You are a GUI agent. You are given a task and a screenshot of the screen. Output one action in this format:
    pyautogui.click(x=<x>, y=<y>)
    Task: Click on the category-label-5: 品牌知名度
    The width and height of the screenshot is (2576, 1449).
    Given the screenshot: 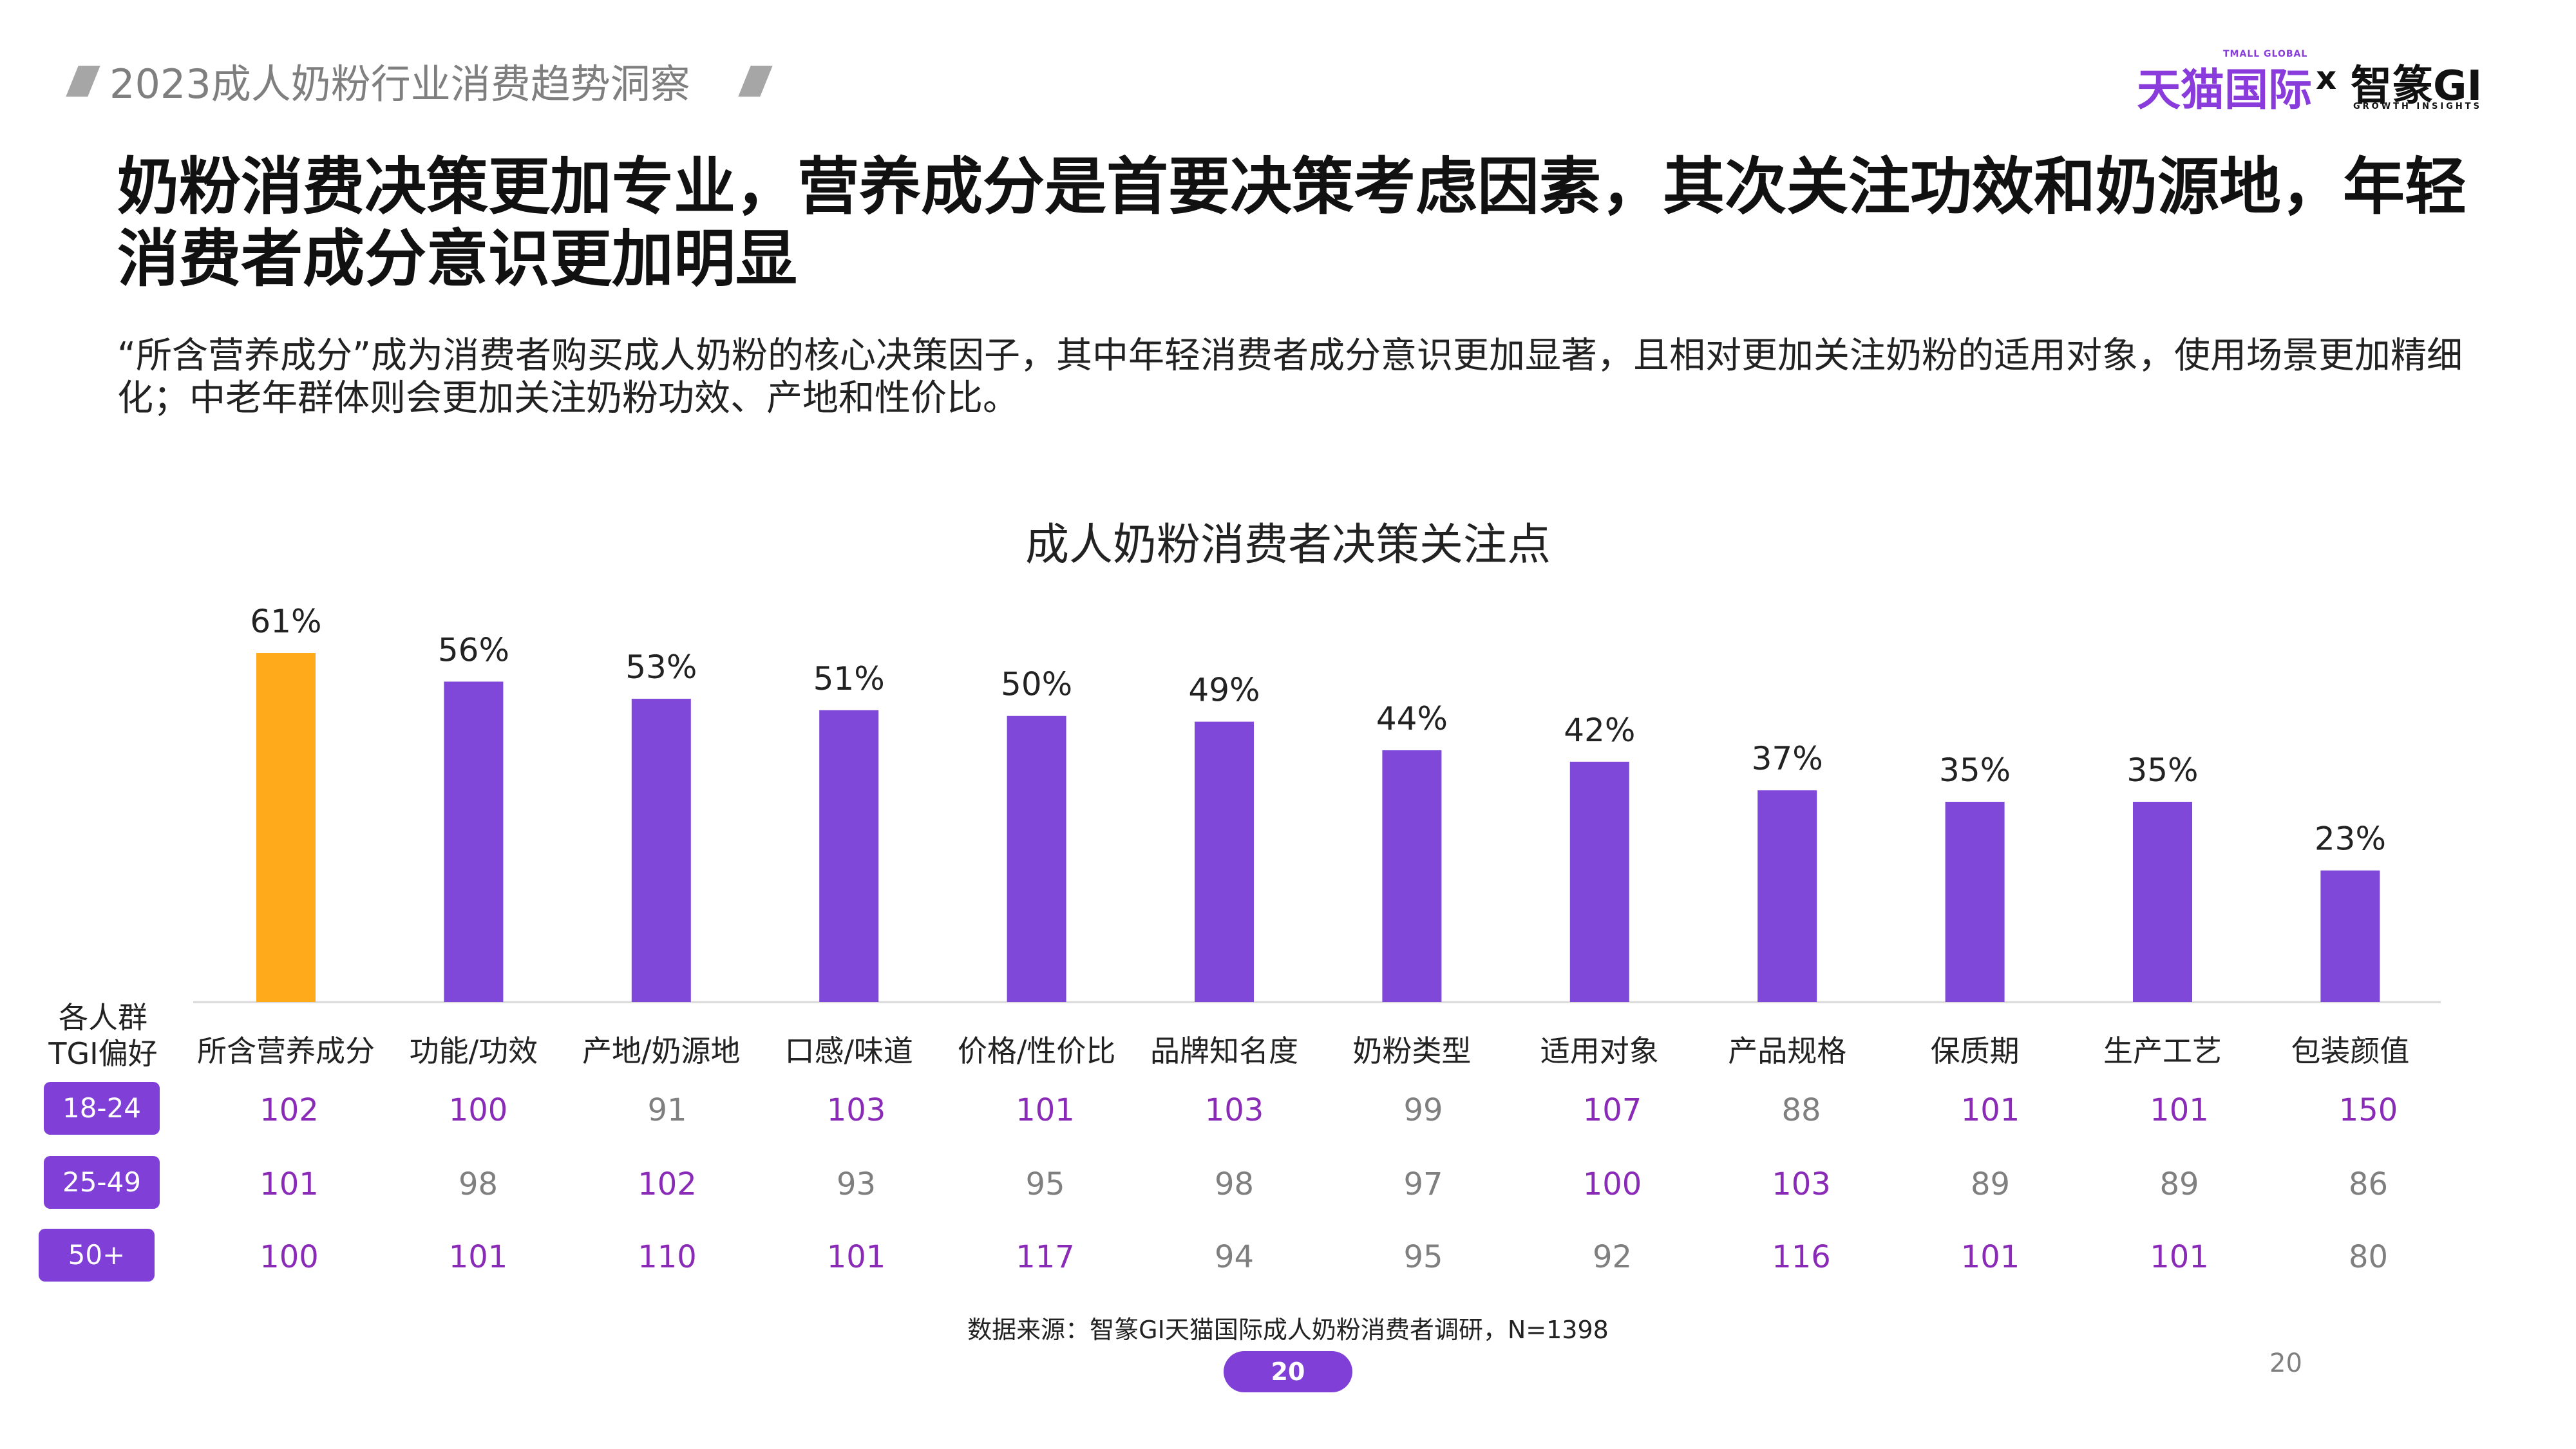 What is the action you would take?
    pyautogui.click(x=1224, y=1051)
    